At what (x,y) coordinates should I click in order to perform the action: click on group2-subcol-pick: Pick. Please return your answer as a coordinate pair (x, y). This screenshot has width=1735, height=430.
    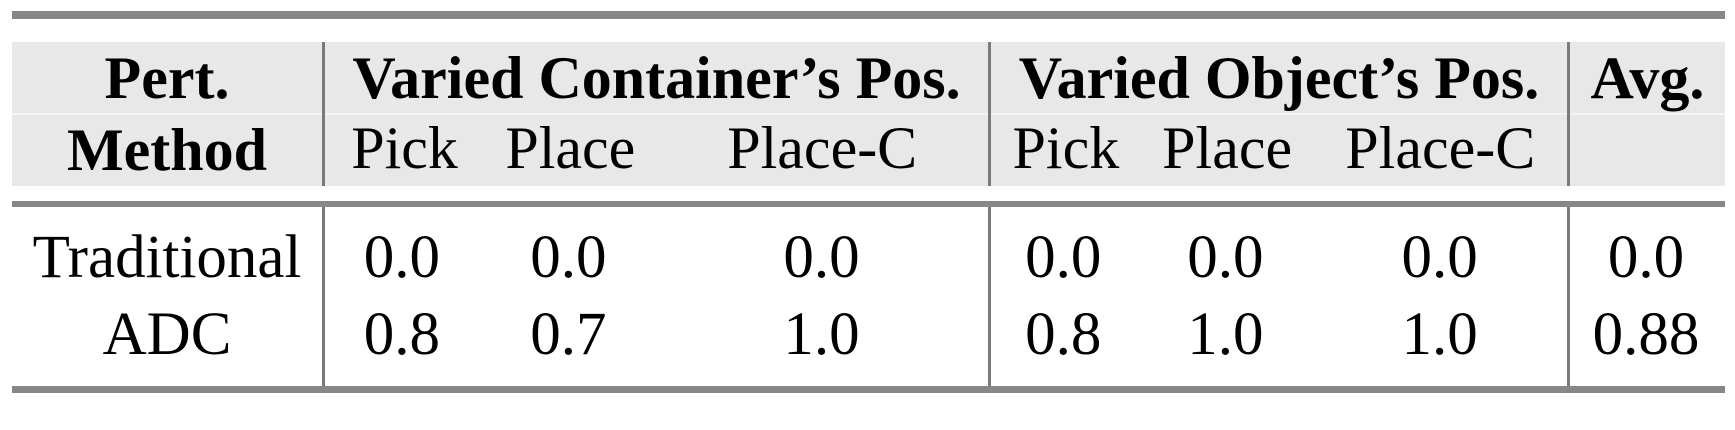
    Looking at the image, I should click on (1066, 148).